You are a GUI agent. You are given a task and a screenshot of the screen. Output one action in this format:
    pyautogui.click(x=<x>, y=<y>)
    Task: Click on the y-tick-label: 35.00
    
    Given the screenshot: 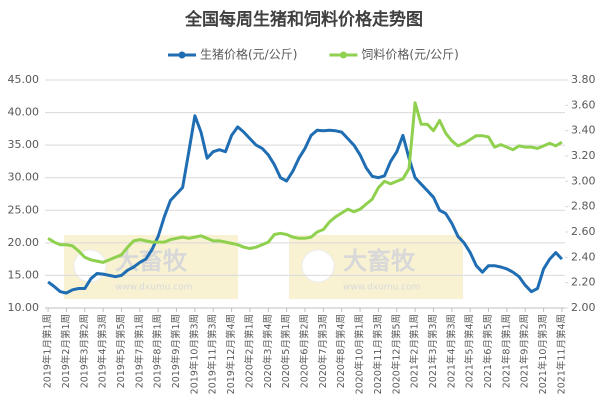 What is the action you would take?
    pyautogui.click(x=24, y=144)
    